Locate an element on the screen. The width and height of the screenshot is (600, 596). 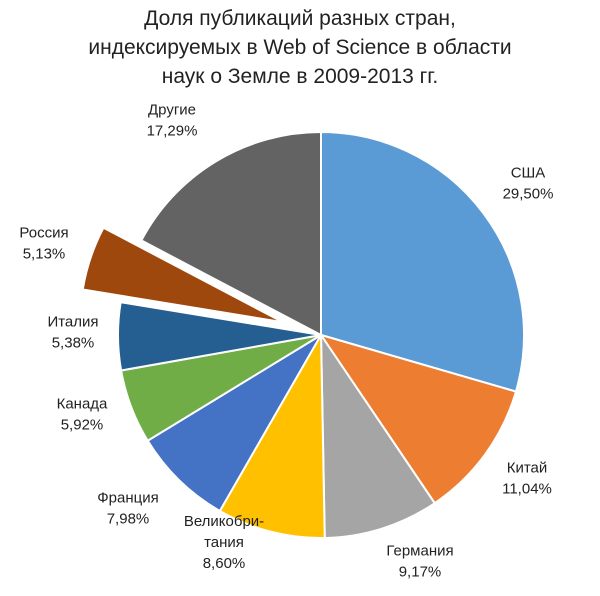
slice-name-4: Великобри- is located at coordinates (224, 521).